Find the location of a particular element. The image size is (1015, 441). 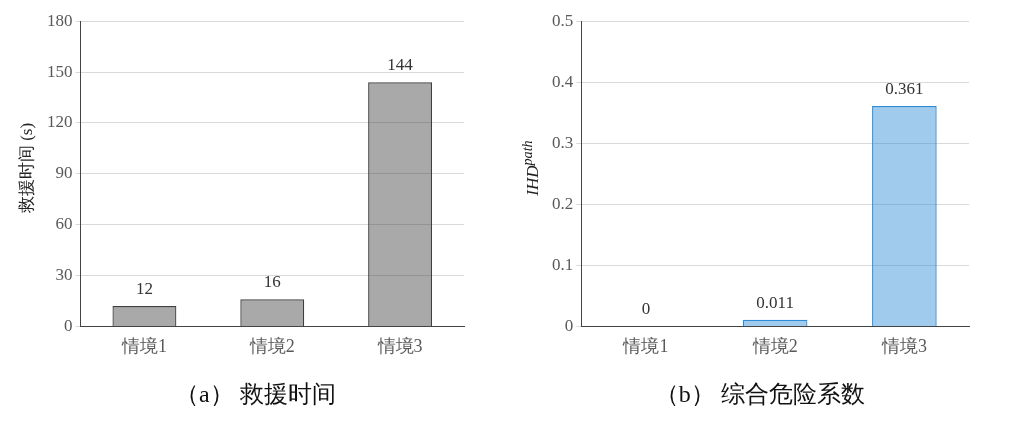

y-tick-label: 0.4 is located at coordinates (562, 81).